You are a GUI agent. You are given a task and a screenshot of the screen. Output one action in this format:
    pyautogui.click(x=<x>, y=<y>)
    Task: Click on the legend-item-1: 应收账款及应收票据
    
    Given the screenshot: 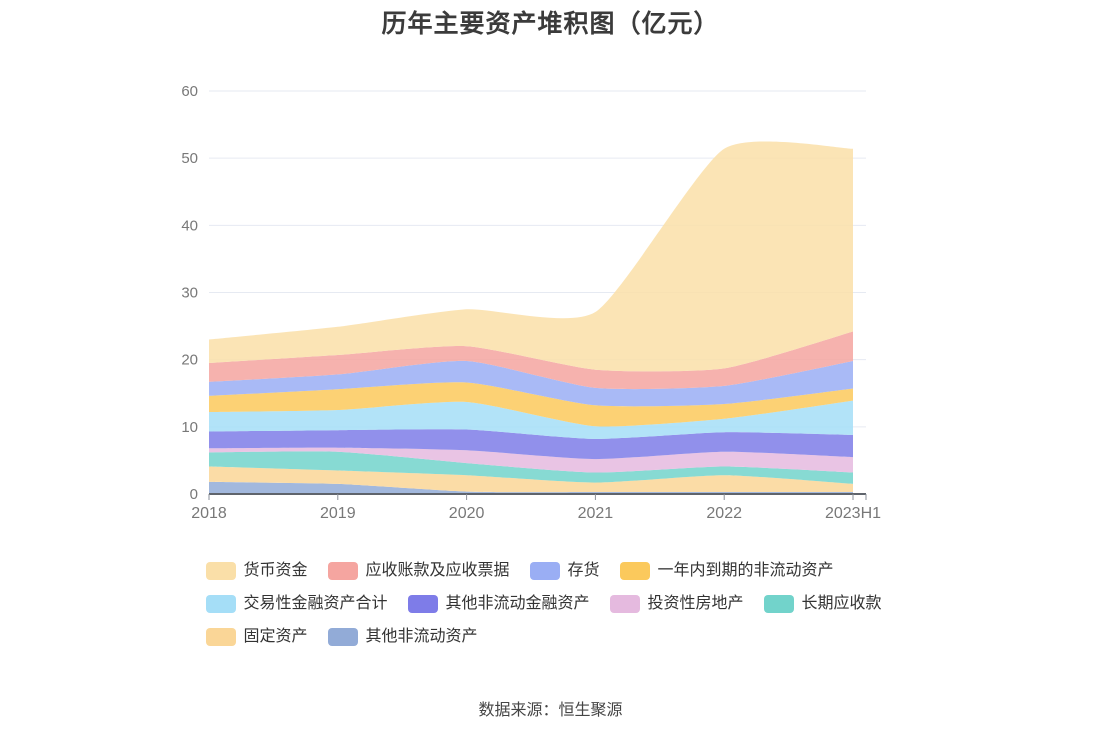 What is the action you would take?
    pyautogui.click(x=418, y=571)
    